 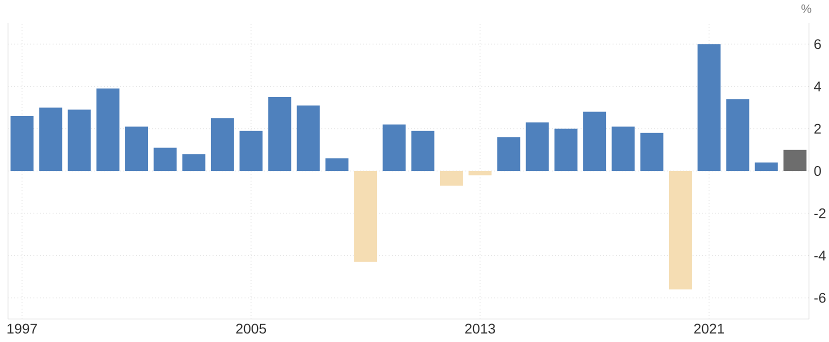 I want to click on y-tick-label: -4, so click(x=820, y=255).